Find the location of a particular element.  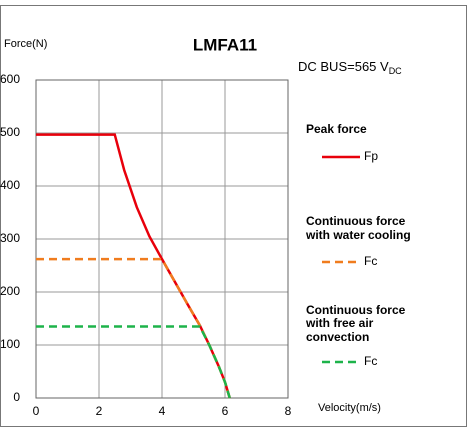

legend-group-title: with free air is located at coordinates (339, 323).